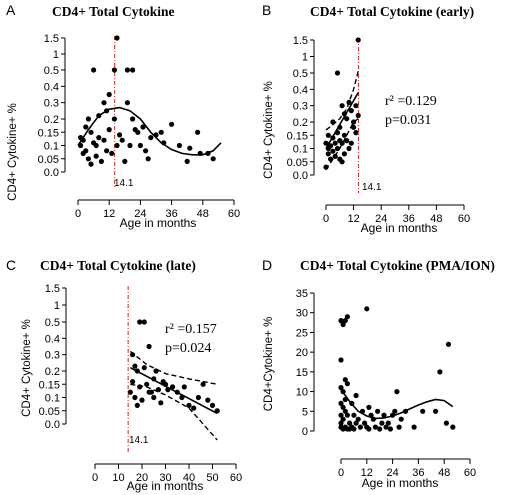 The width and height of the screenshot is (520, 495). What do you see at coordinates (300, 150) in the screenshot?
I see `panel-b-y-tick-label: 0.1` at bounding box center [300, 150].